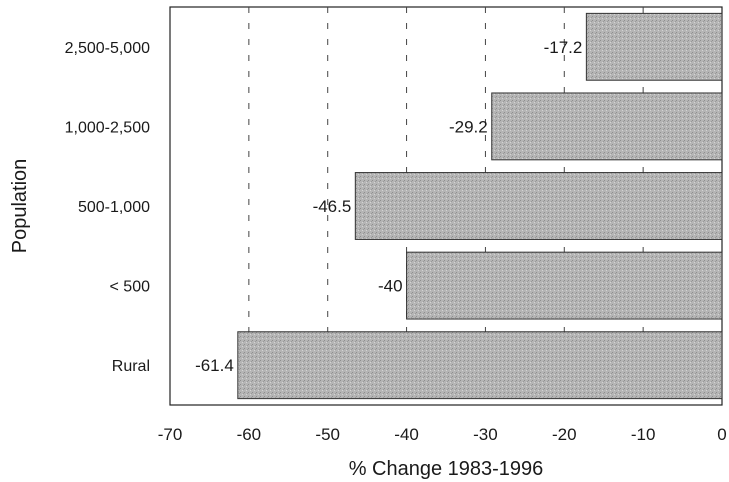 This screenshot has width=729, height=482. I want to click on x-tick-label: -10, so click(643, 434).